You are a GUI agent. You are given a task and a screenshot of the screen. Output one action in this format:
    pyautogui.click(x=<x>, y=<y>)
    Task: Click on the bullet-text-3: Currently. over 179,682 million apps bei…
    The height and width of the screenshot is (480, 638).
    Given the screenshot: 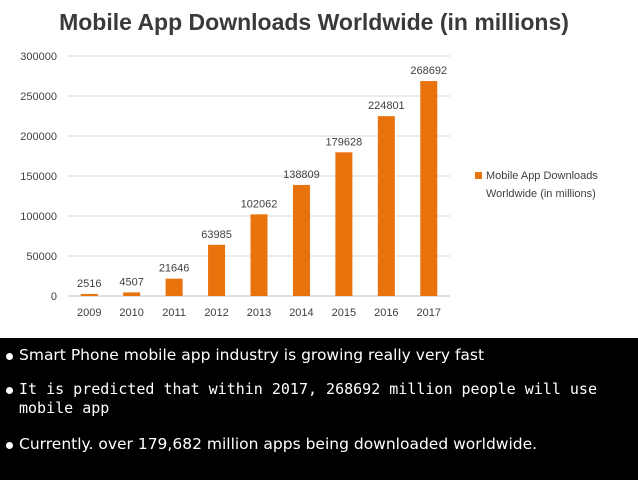 What is the action you would take?
    pyautogui.click(x=278, y=444)
    